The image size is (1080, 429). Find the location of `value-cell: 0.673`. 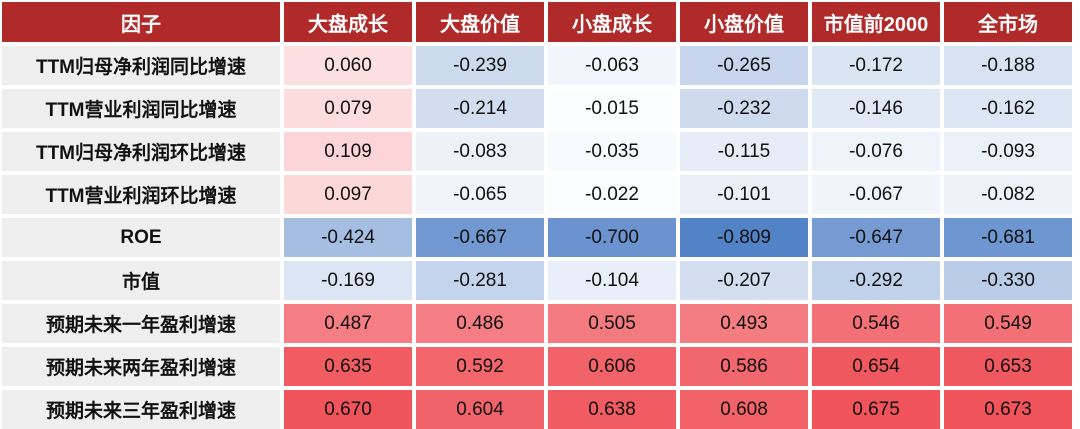

value-cell: 0.673 is located at coordinates (1010, 407).